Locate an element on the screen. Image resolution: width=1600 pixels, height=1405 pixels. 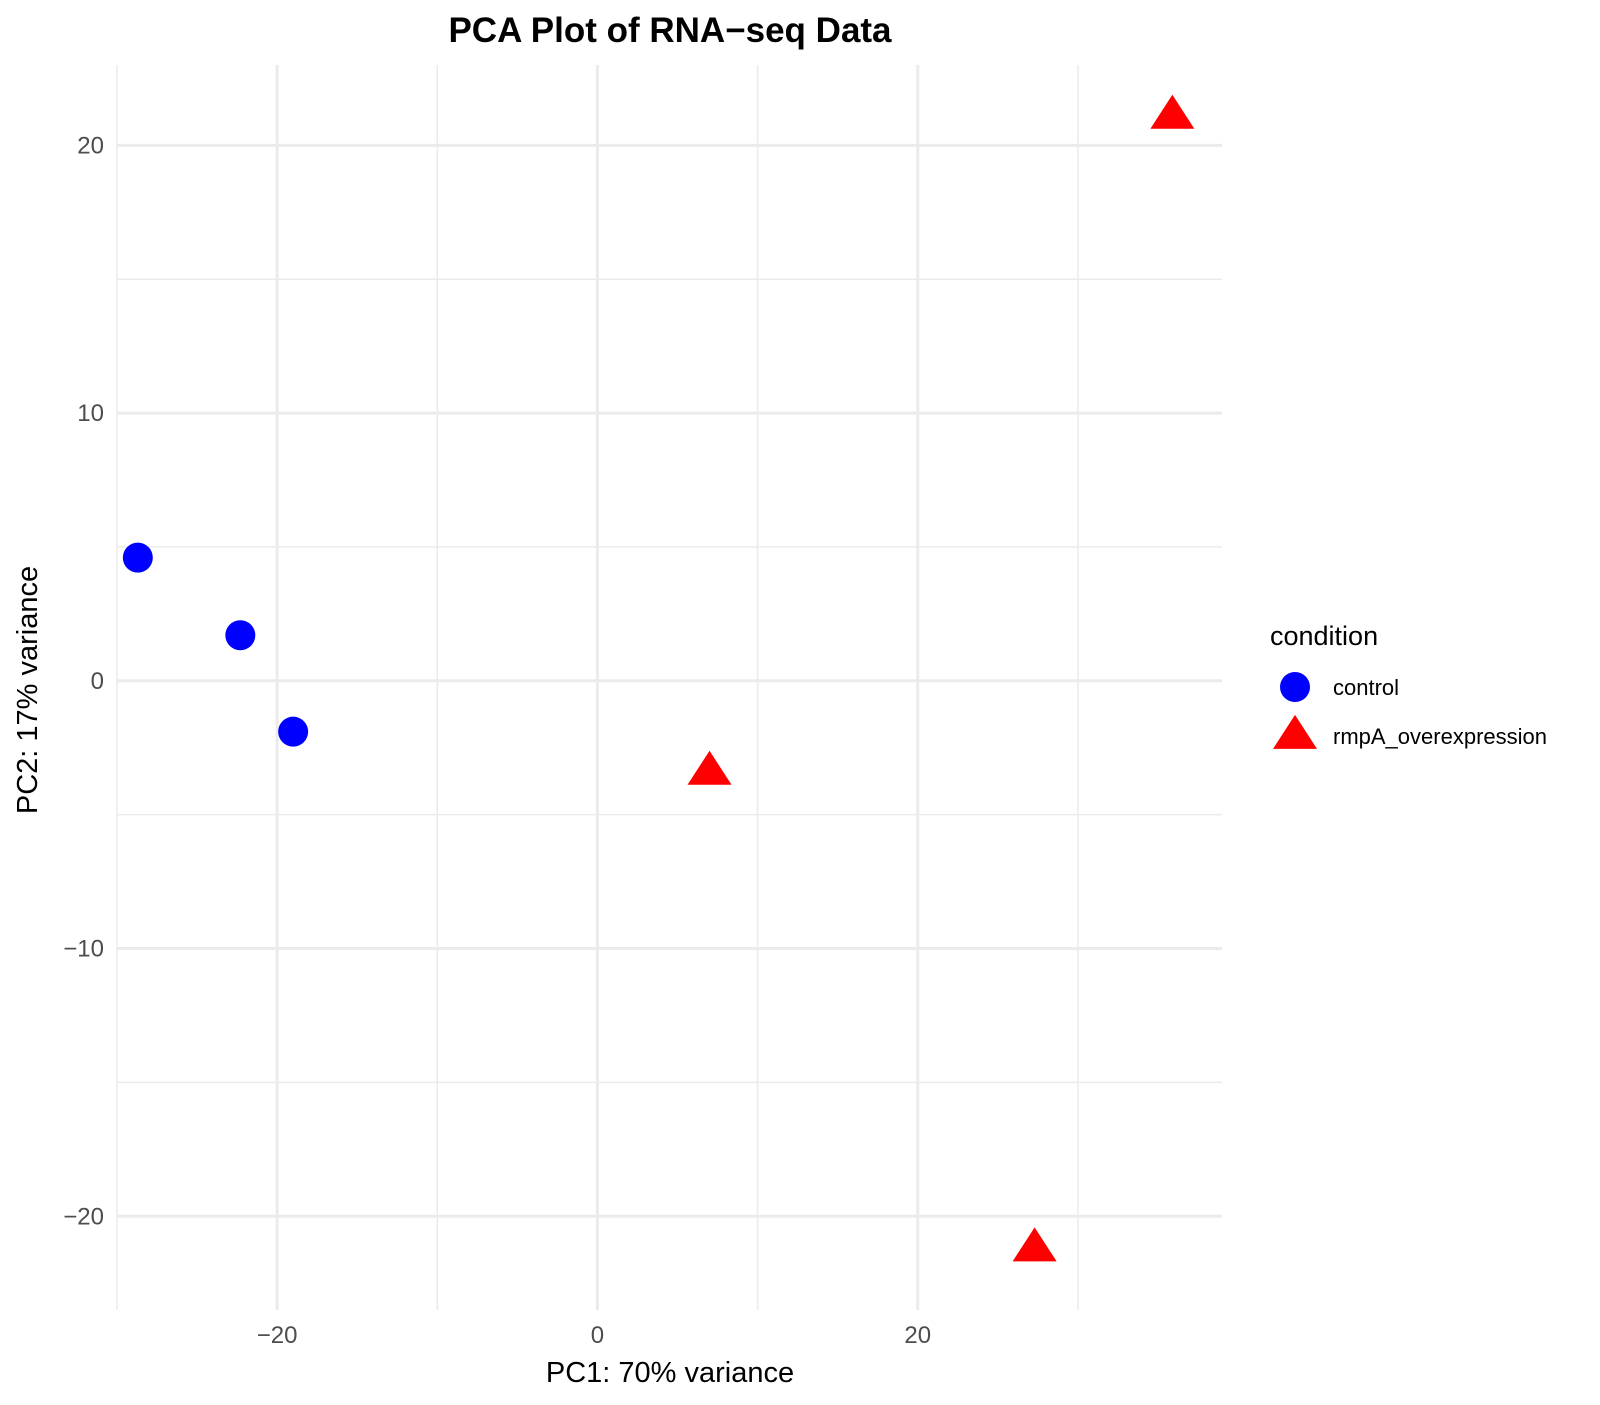
legend-label: control is located at coordinates (1366, 687).